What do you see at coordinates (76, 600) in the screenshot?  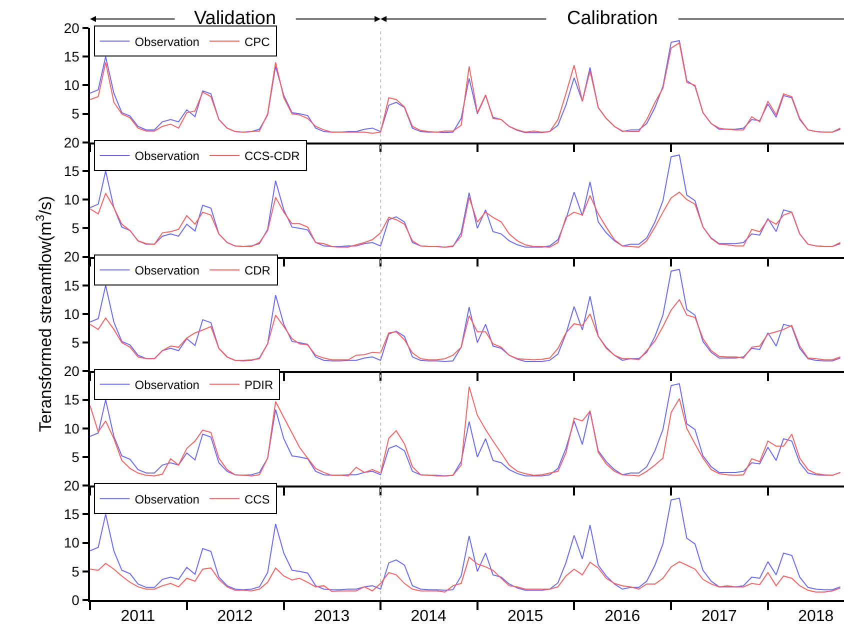 I see `y-tick-label: 0` at bounding box center [76, 600].